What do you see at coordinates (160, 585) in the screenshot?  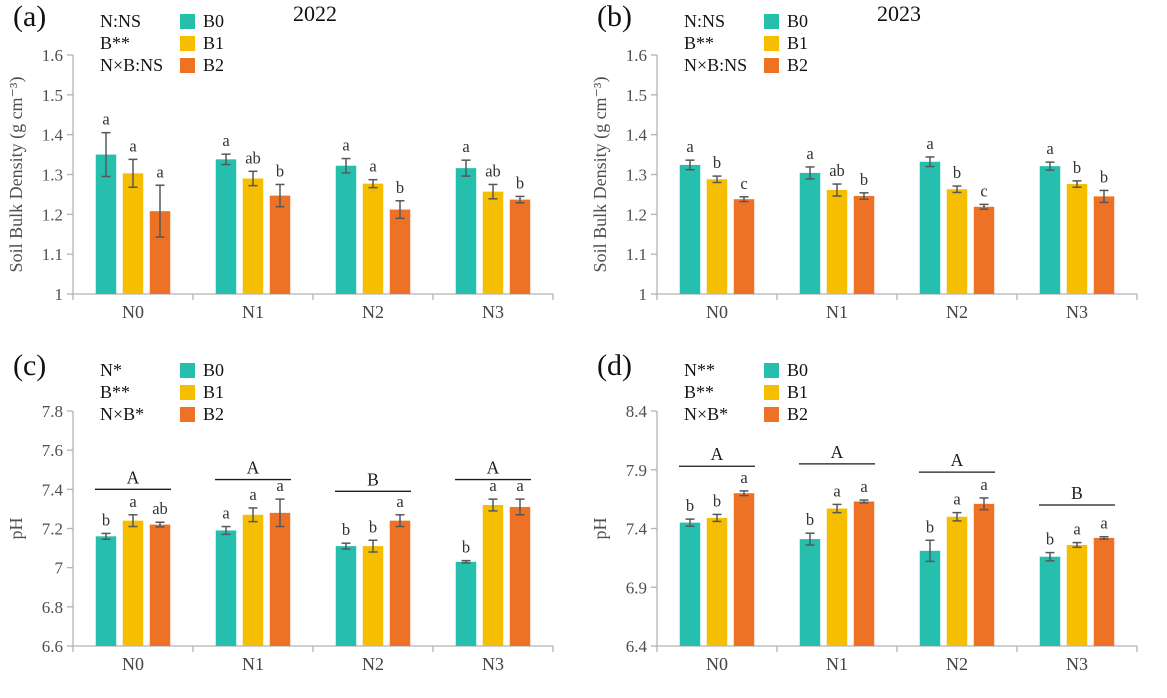 I see `bar-b2-n0` at bounding box center [160, 585].